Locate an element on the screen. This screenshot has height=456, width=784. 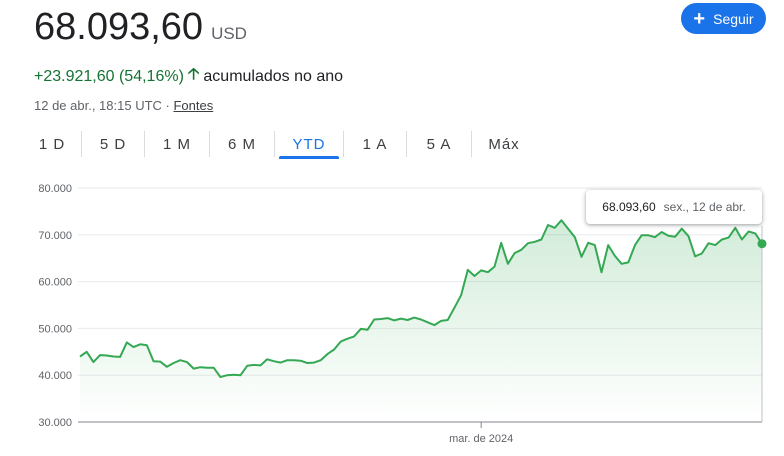
range-tabs: 1 D 5 D 1 M 6 M YTD 1 A 5 A Máx is located at coordinates (279, 144).